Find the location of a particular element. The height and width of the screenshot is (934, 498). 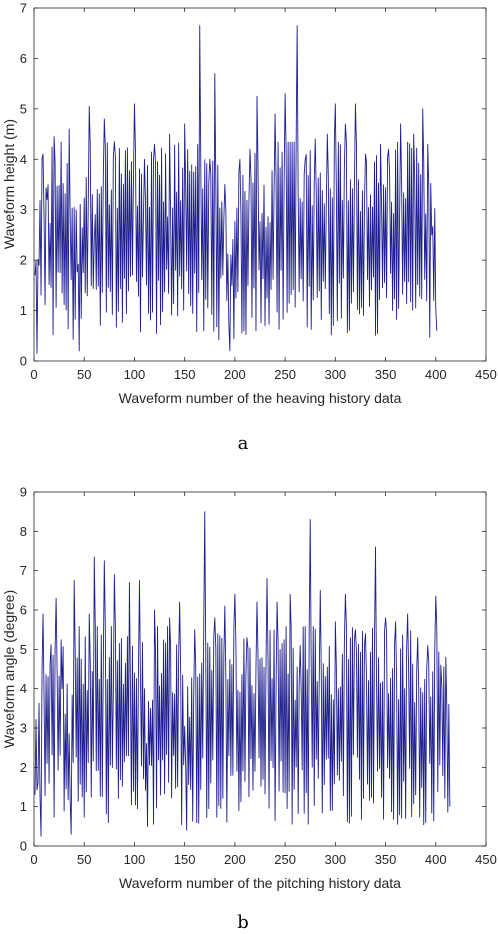

y-axis-label-b: Waveform angle (degree) is located at coordinates (9, 669).